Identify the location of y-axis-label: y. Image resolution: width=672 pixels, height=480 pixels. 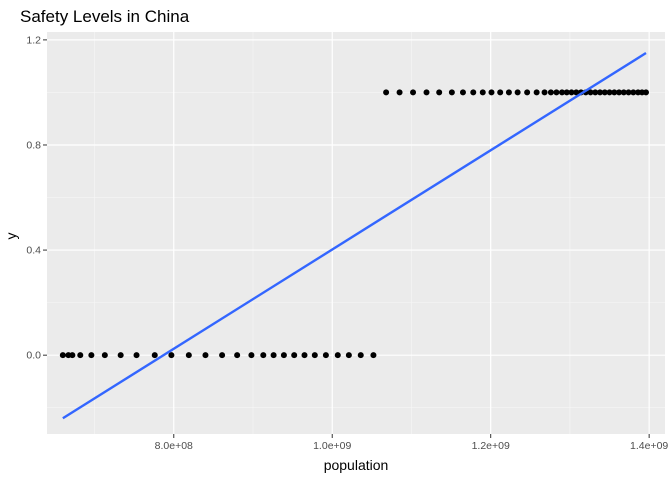
(11, 236).